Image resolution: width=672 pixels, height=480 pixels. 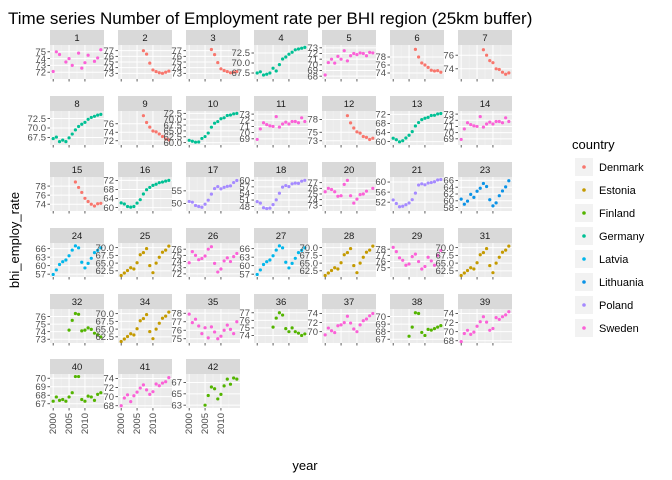 What do you see at coordinates (40, 387) in the screenshot?
I see `y-tick-label: 69` at bounding box center [40, 387].